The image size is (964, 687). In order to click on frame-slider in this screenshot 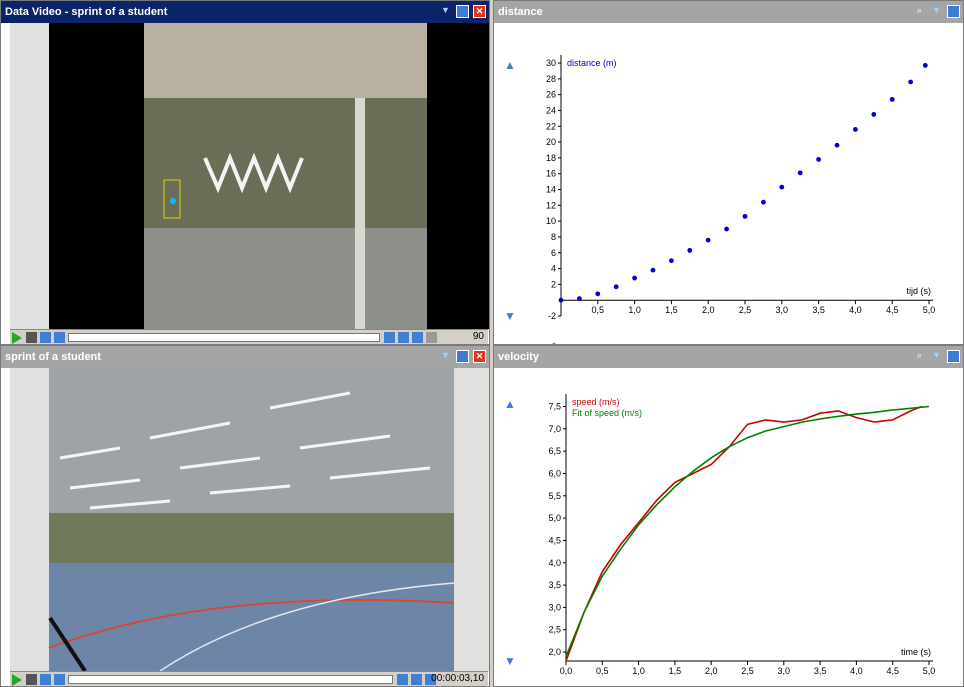, I will do `click(224, 337)`.